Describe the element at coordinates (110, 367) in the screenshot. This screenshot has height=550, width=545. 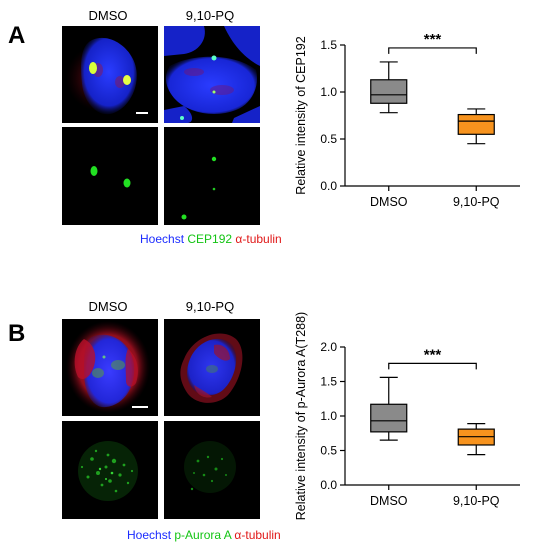
I see `panel-b-merge-dmso-image` at that location.